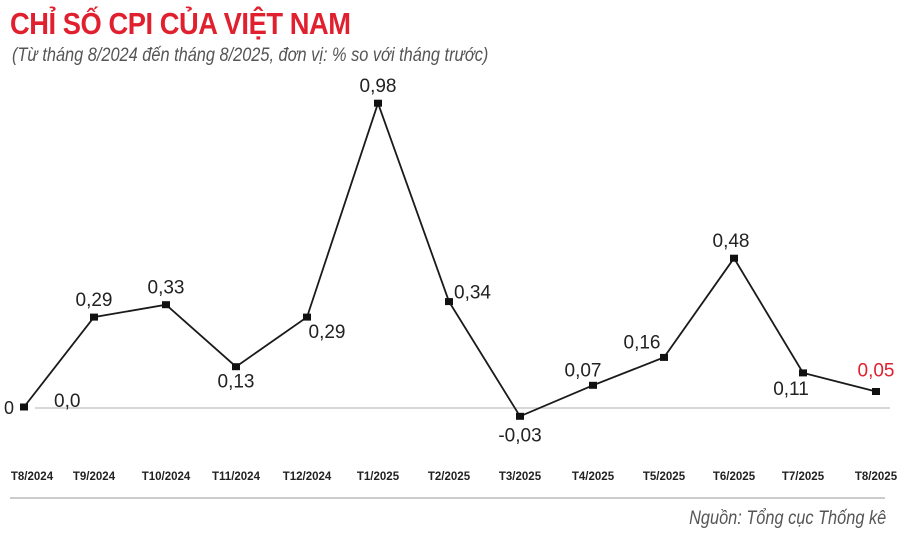 This screenshot has height=538, width=900. Describe the element at coordinates (67, 401) in the screenshot. I see `data-label: 0,0` at that location.